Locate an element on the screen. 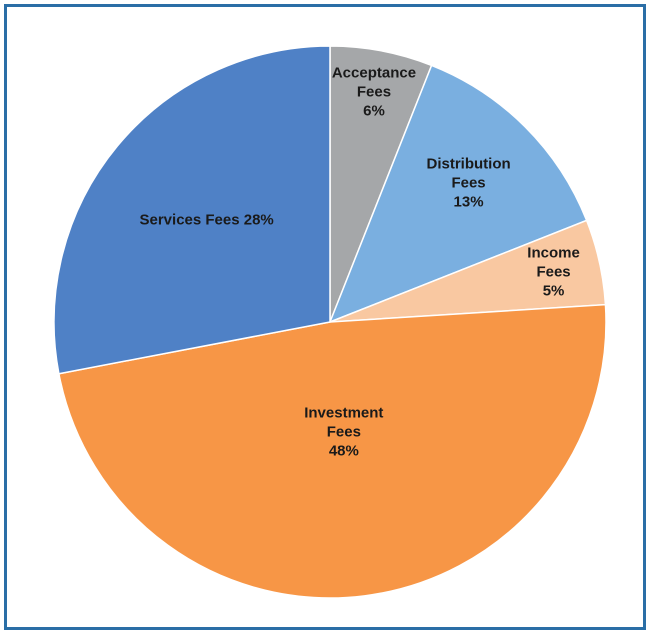  category-name: Services Fees is located at coordinates (189, 220).